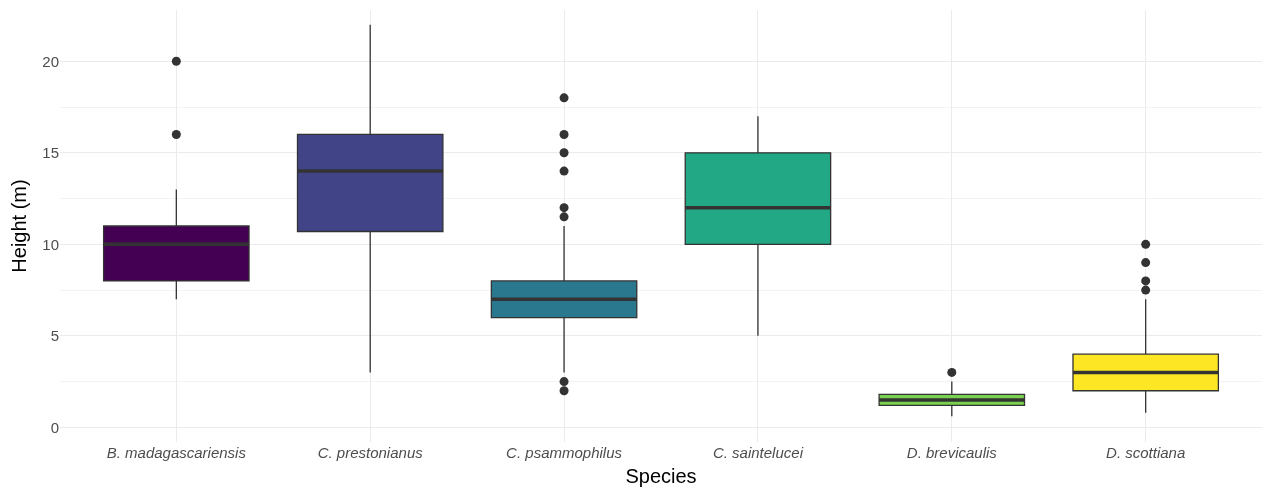 The height and width of the screenshot is (497, 1277). What do you see at coordinates (758, 452) in the screenshot?
I see `x-tick-label: C. saintelucei` at bounding box center [758, 452].